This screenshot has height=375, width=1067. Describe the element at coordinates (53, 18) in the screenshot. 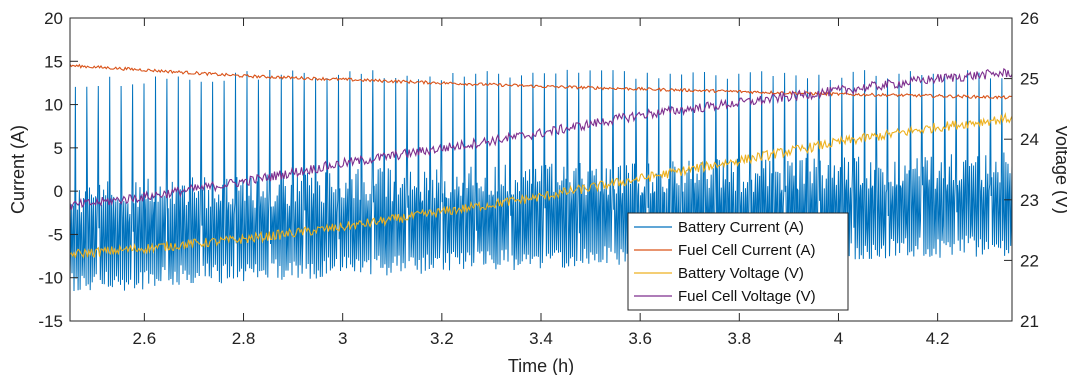

I see `y-left-tick-label: 20` at that location.